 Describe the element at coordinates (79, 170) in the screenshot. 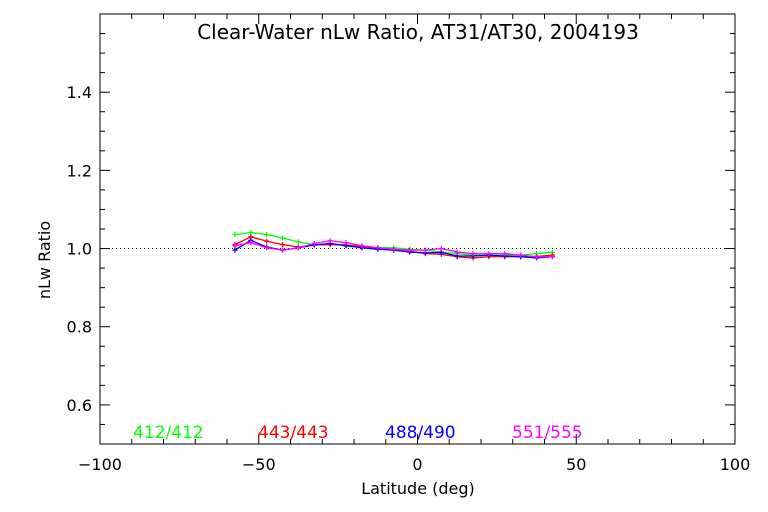

I see `y-tick-label: 1.2` at that location.